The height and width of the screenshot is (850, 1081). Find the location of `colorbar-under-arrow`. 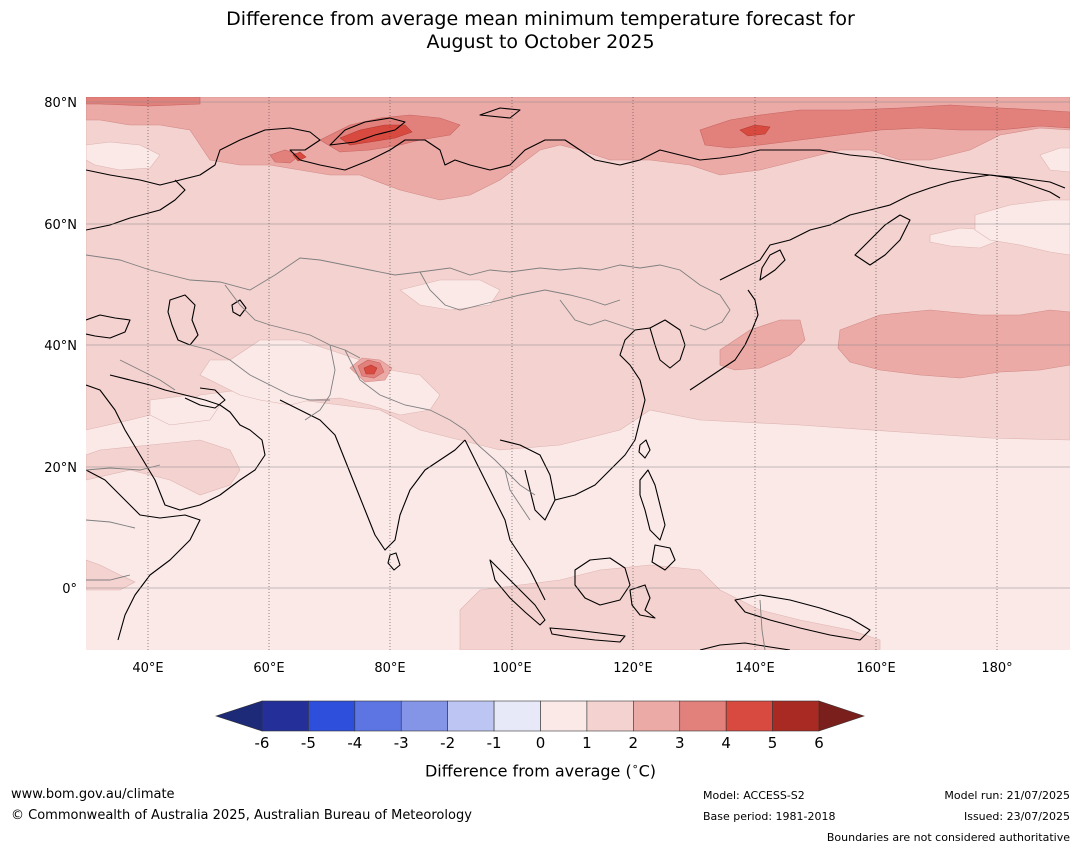

colorbar-under-arrow is located at coordinates (239, 716).